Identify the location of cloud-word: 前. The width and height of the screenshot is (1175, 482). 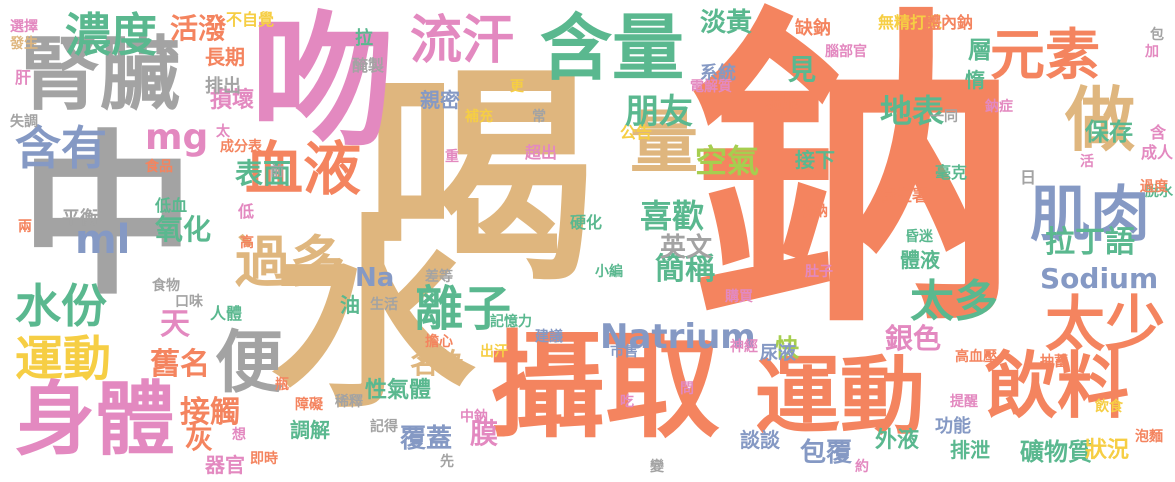
(277, 172).